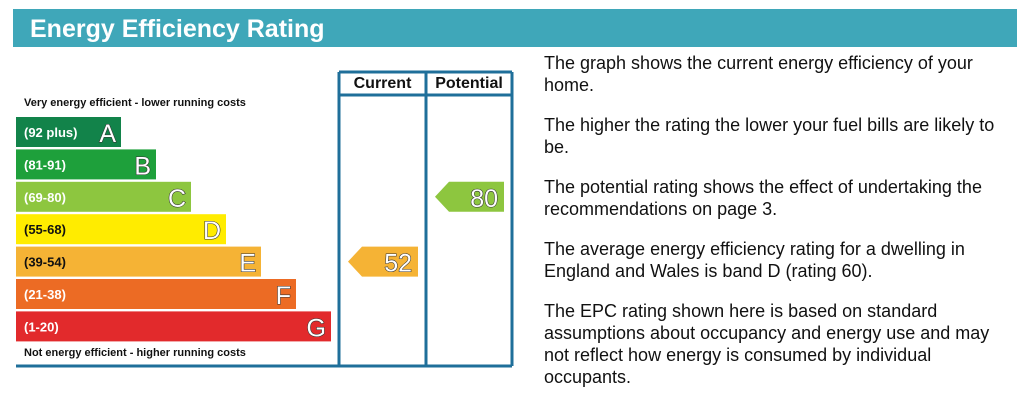 The width and height of the screenshot is (1024, 409). I want to click on current-arrow, so click(383, 261).